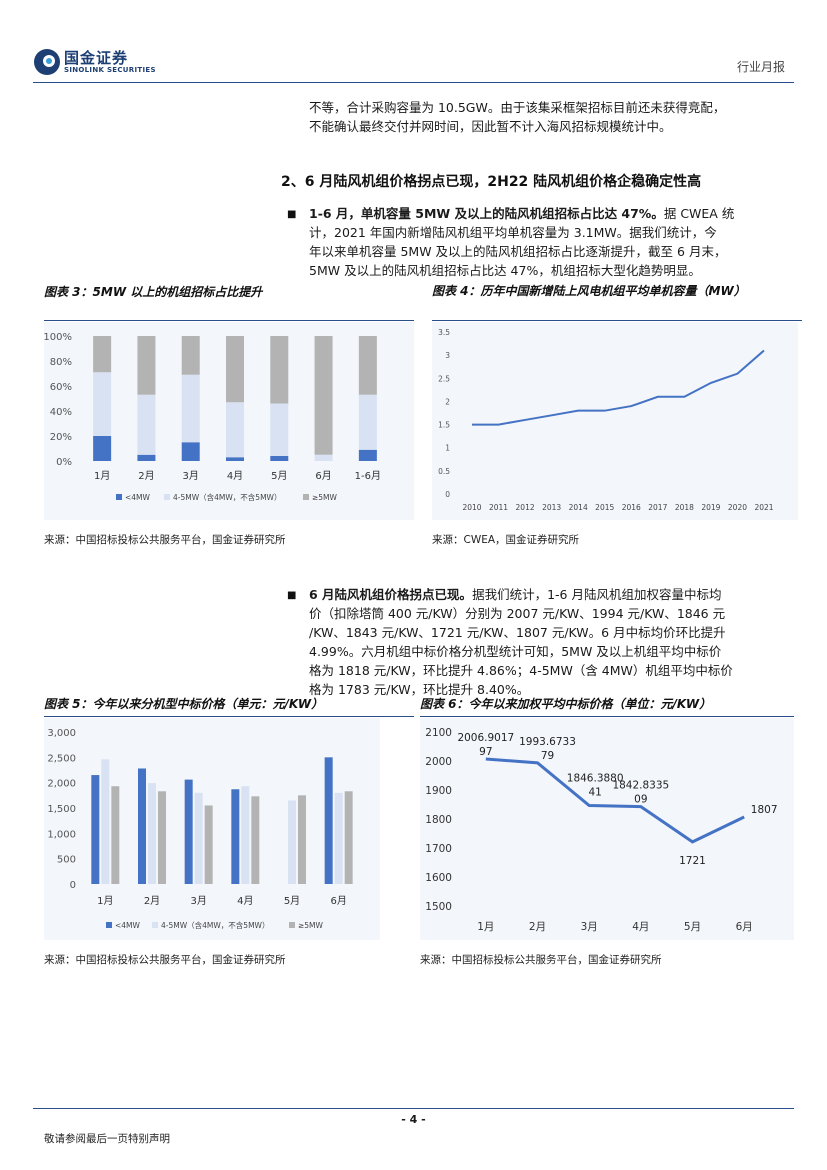  What do you see at coordinates (640, 786) in the screenshot?
I see `fig6-data-label: 1842.8335` at bounding box center [640, 786].